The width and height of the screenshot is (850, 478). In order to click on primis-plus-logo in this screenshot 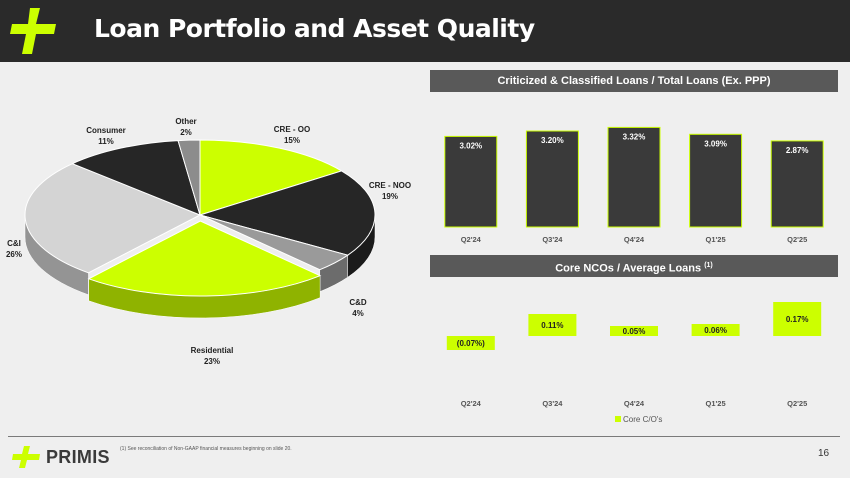, I will do `click(33, 31)`.